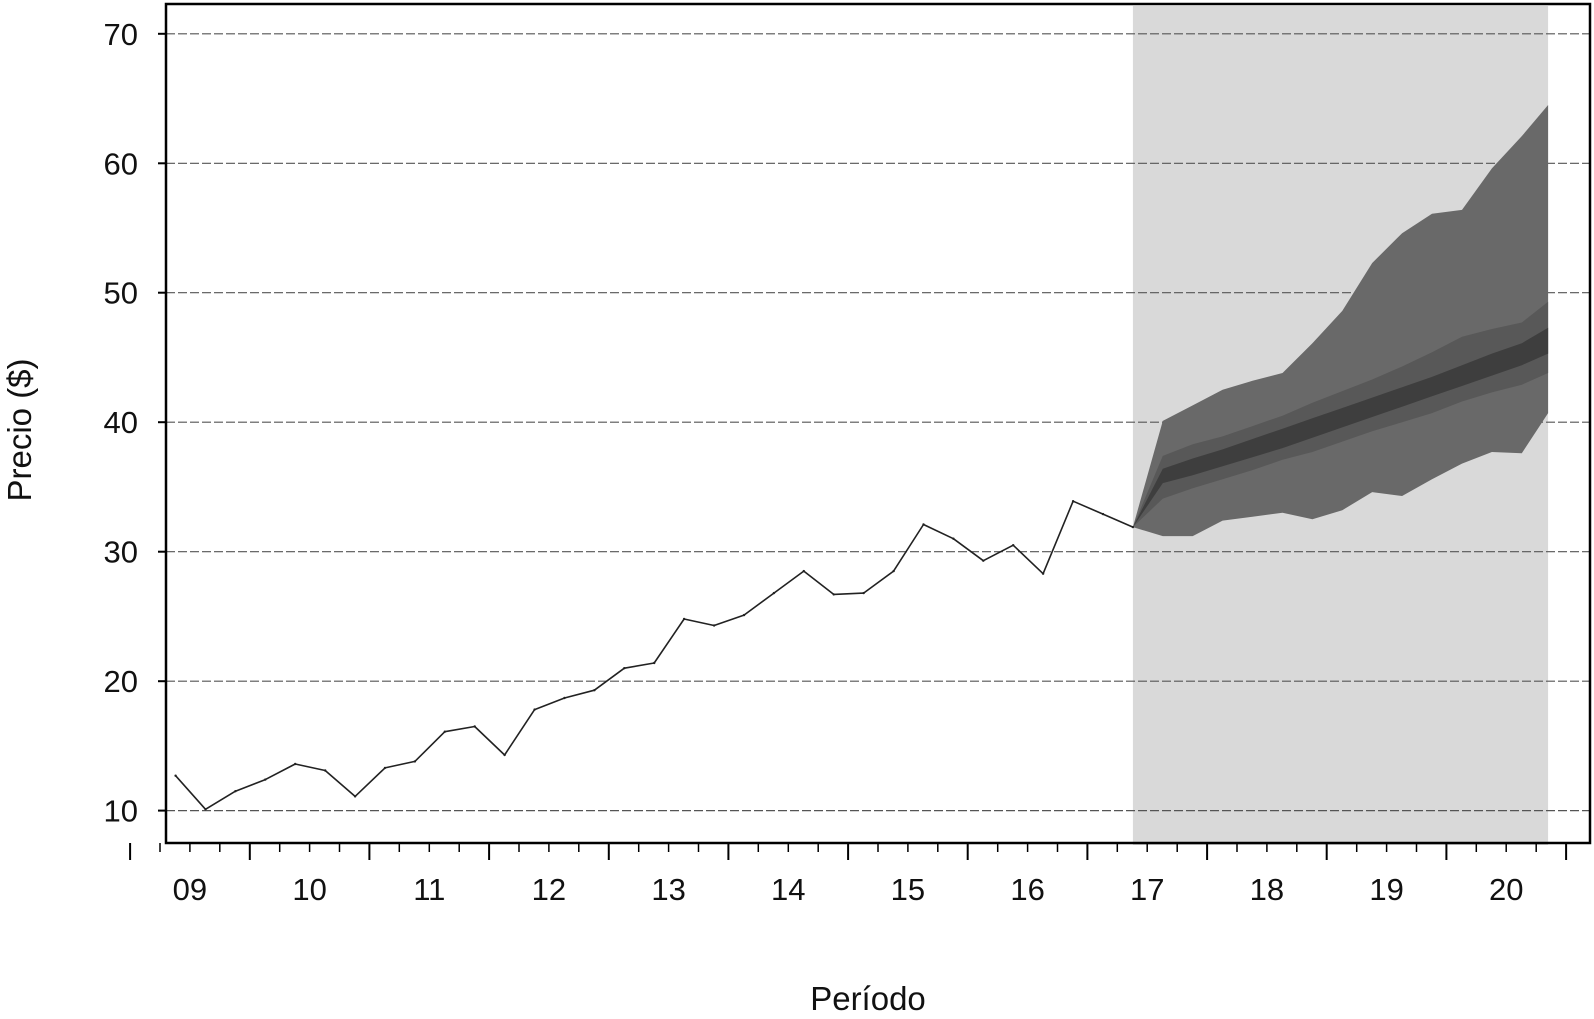 This screenshot has width=1594, height=1019. What do you see at coordinates (309, 889) in the screenshot?
I see `x-tick-label-10: 10` at bounding box center [309, 889].